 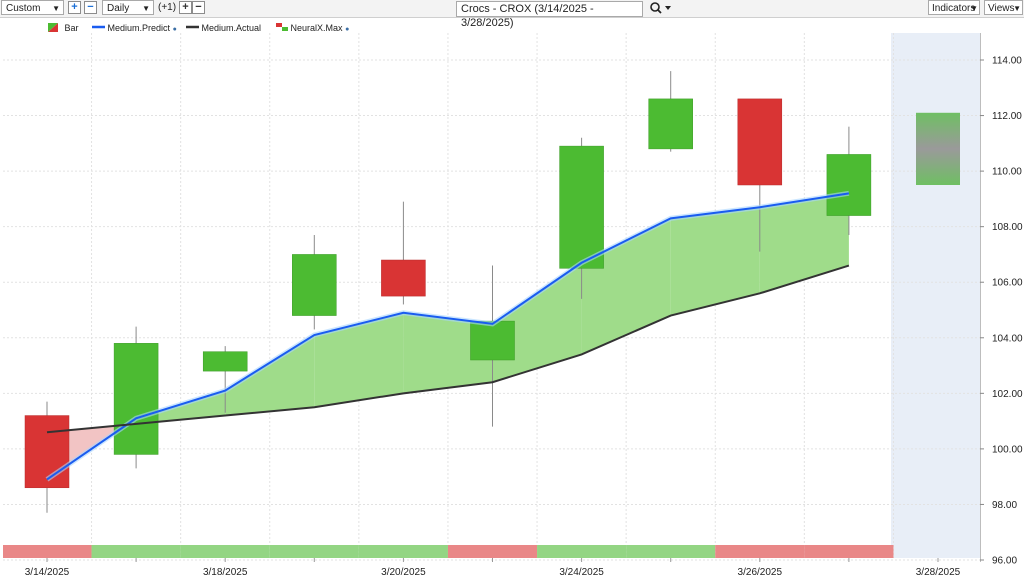 What do you see at coordinates (1007, 61) in the screenshot?
I see `y-tick-label: 114.00` at bounding box center [1007, 61].